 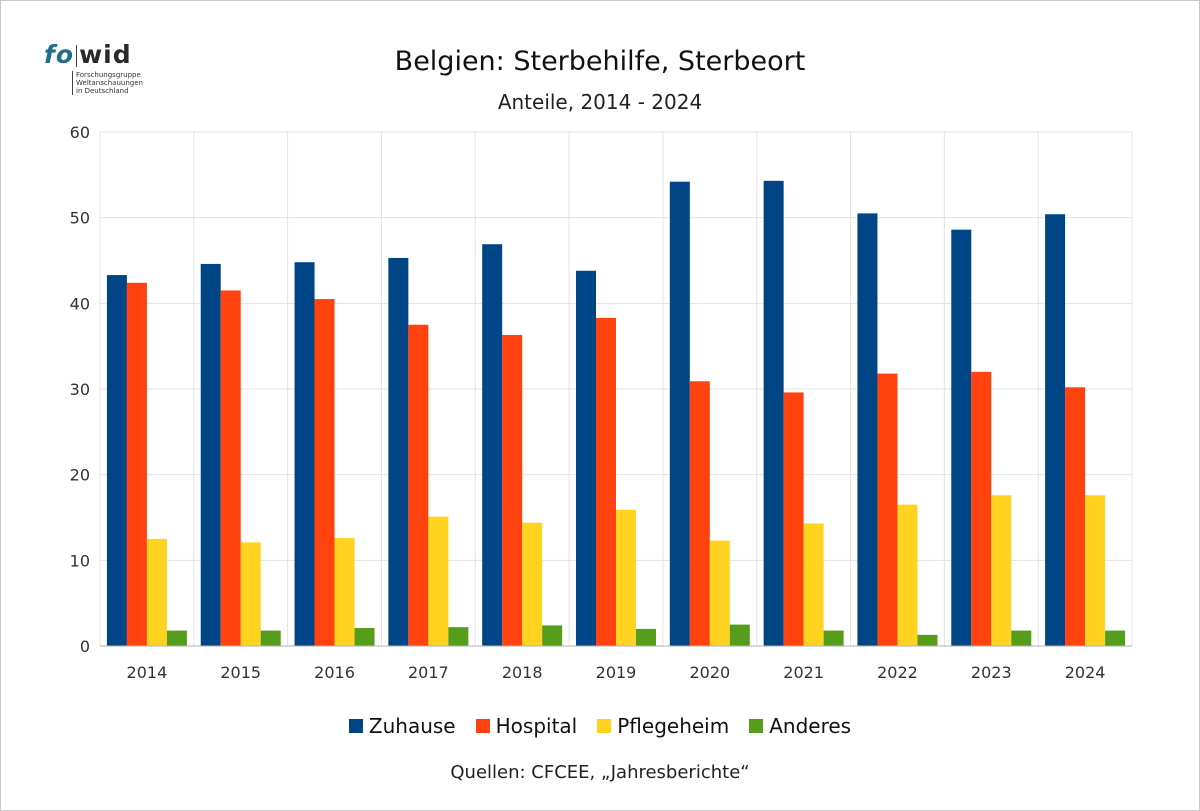 What do you see at coordinates (334, 672) in the screenshot?
I see `x-tick-label: 2016` at bounding box center [334, 672].